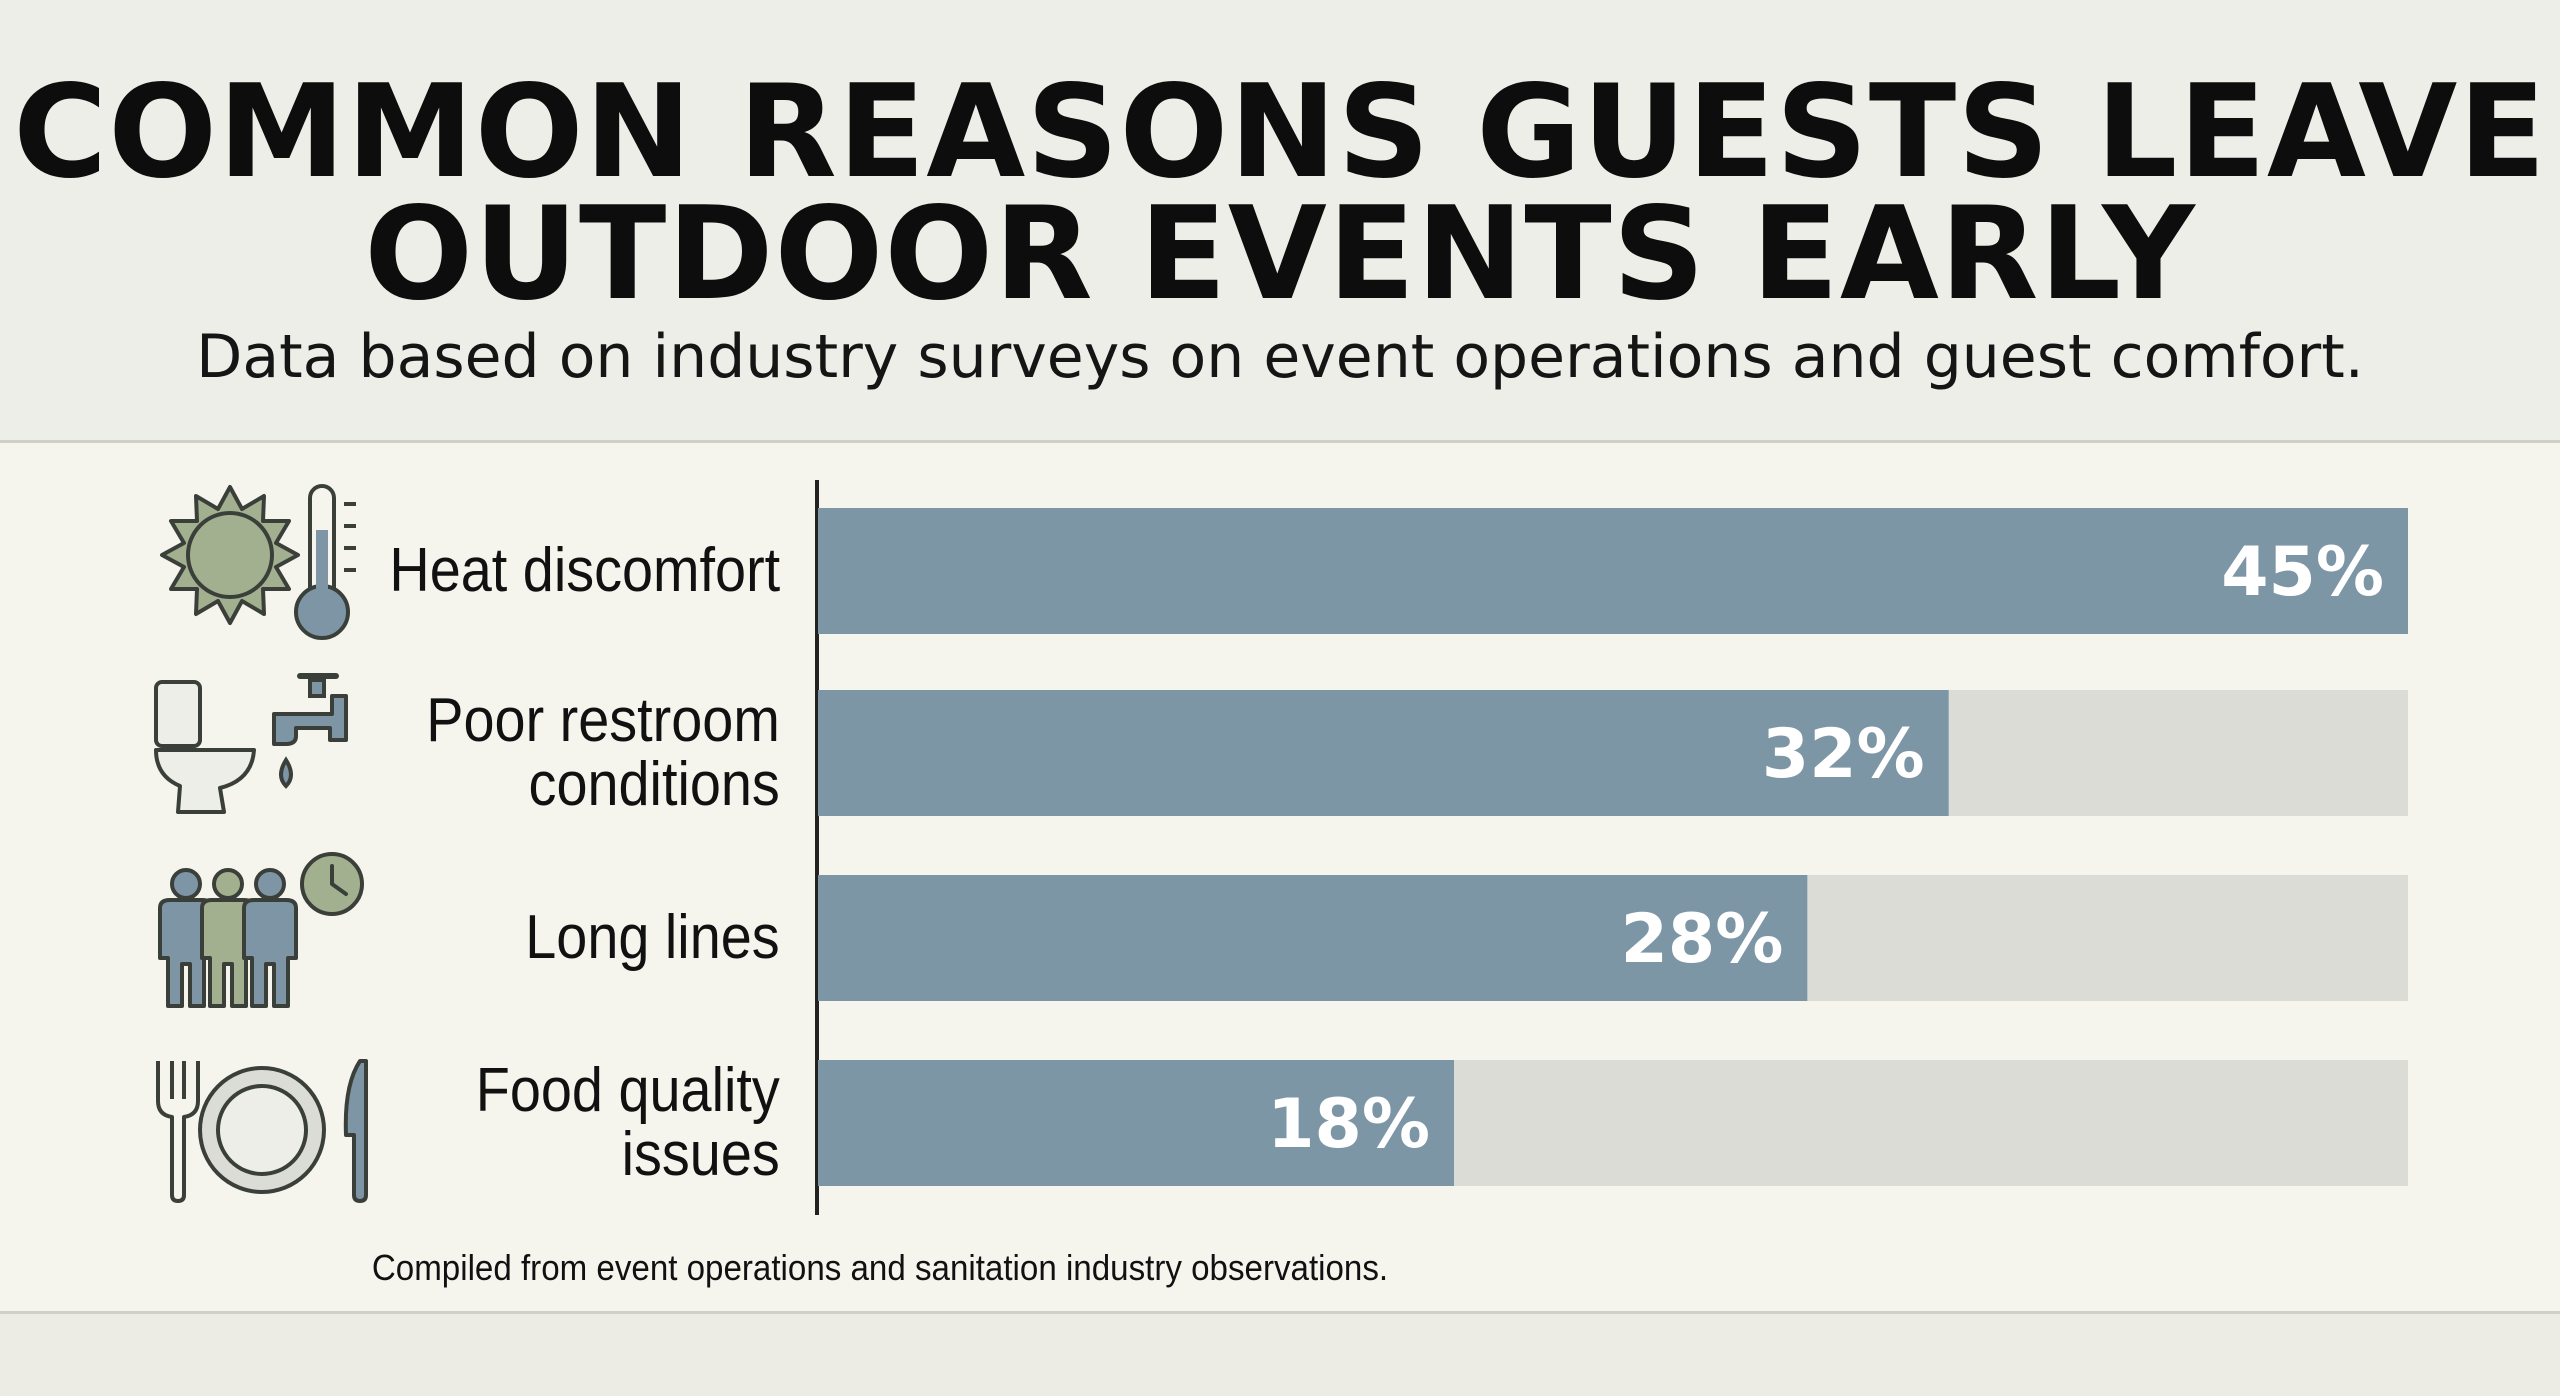  What do you see at coordinates (603, 752) in the screenshot?
I see `category-label: Poor restroom conditions` at bounding box center [603, 752].